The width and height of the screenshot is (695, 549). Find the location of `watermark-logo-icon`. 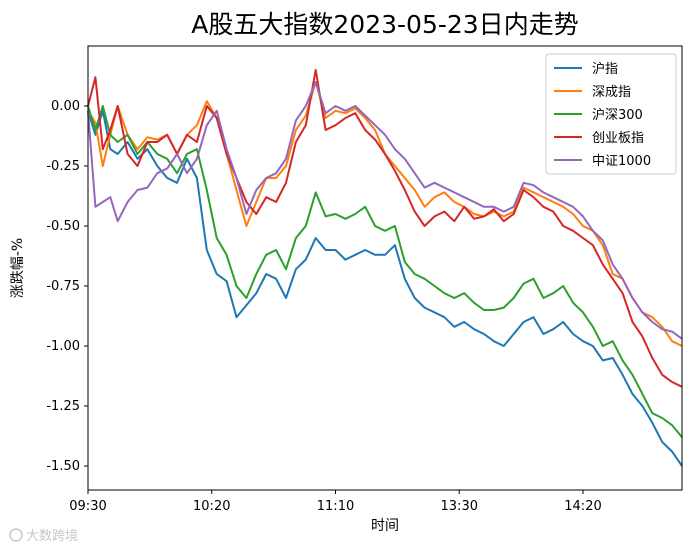

watermark-logo-icon is located at coordinates (16, 535).